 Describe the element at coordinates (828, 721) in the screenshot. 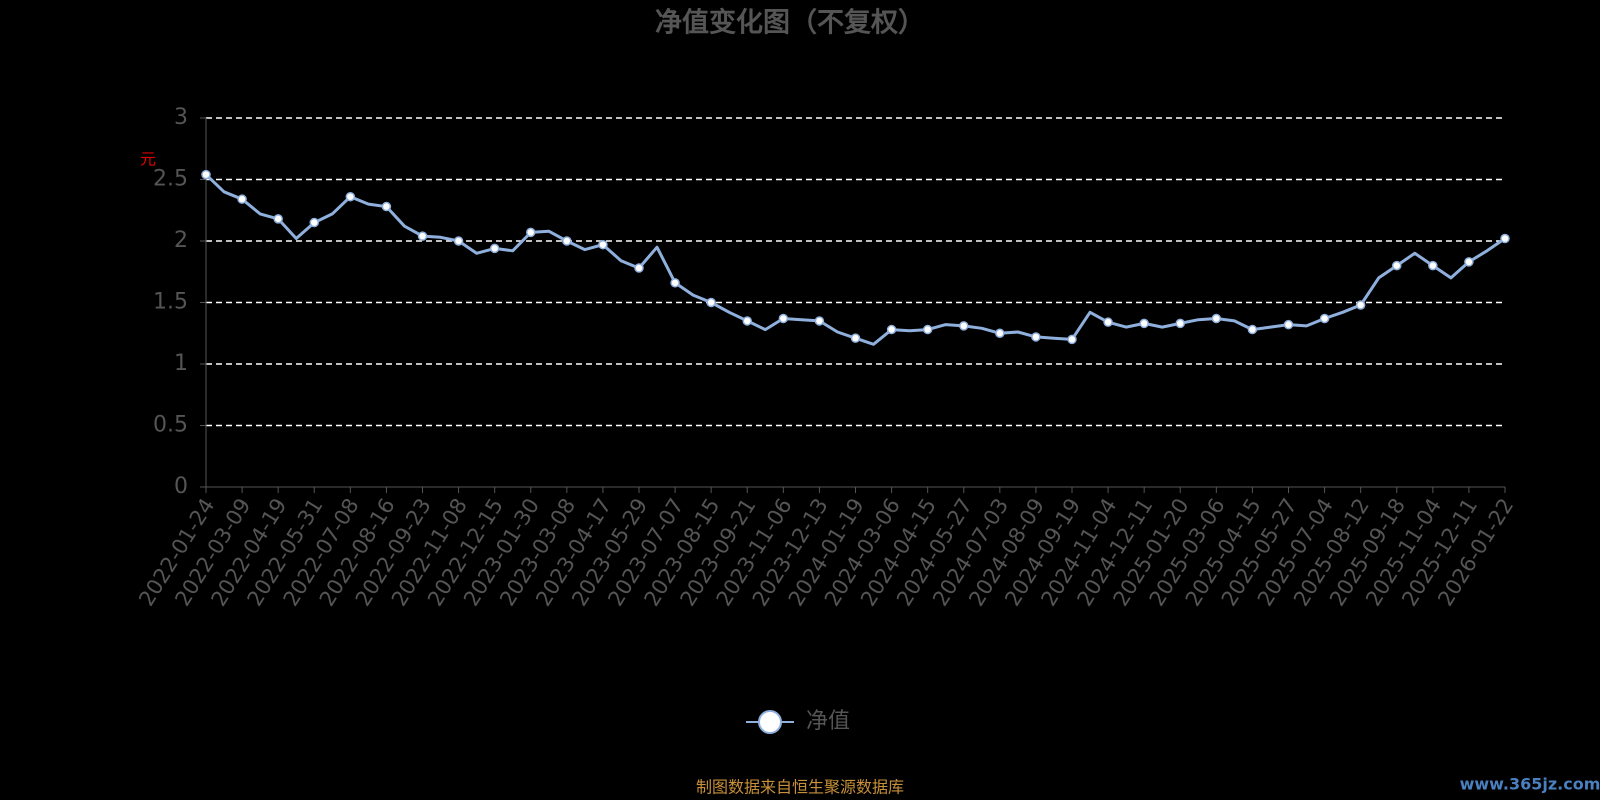

I see `legend-label: 净值` at that location.